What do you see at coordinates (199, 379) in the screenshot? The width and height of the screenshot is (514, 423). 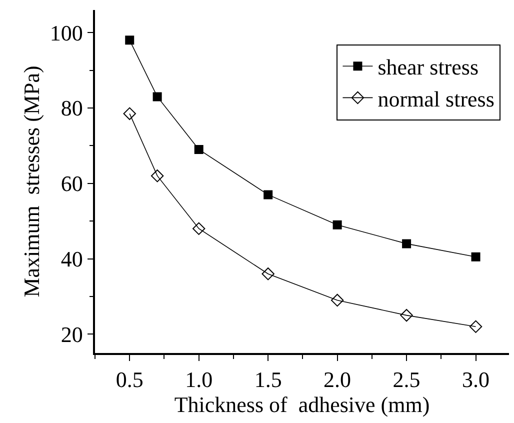 I see `x-tick-label: 1.0` at bounding box center [199, 379].